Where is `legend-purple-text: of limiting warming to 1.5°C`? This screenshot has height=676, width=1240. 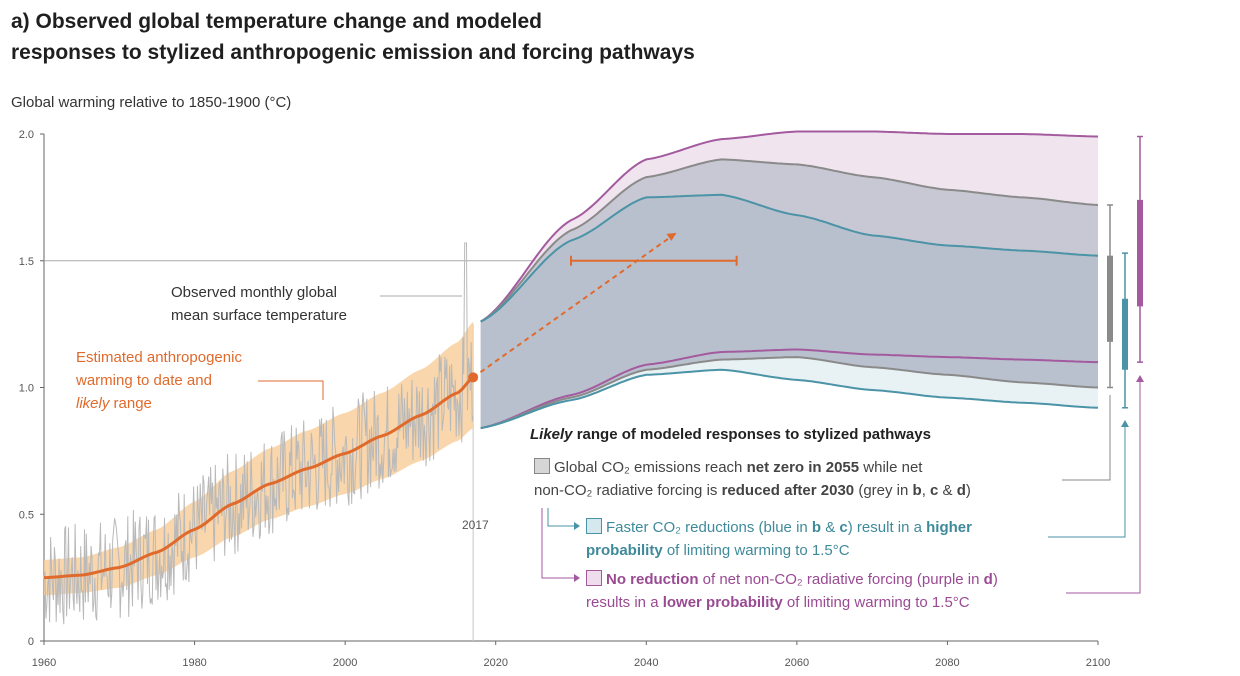 legend-purple-text: of limiting warming to 1.5°C is located at coordinates (876, 602).